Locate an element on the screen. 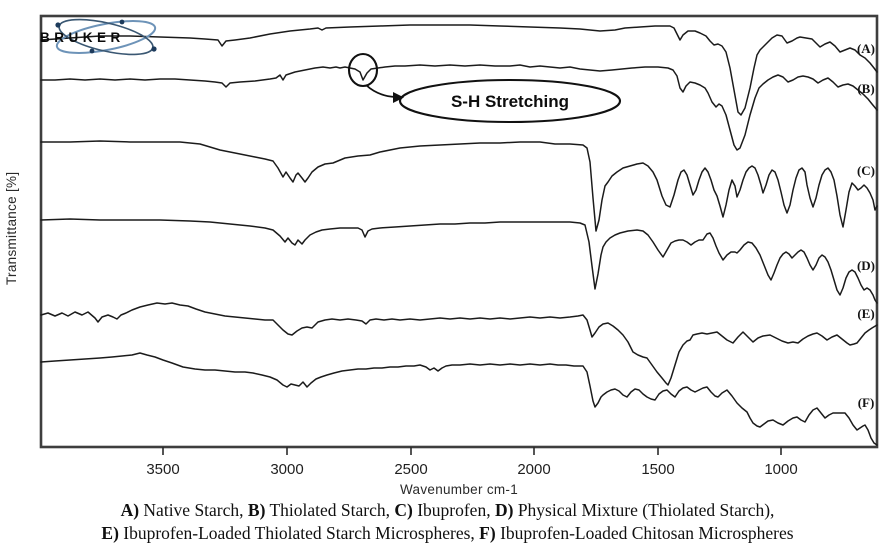 This screenshot has width=895, height=560. spectrum-curve-d is located at coordinates (459, 261).